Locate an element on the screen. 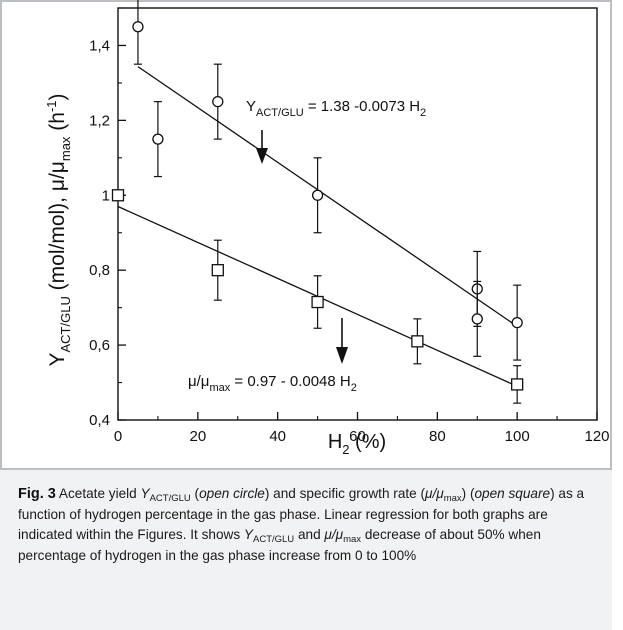  frame-left-border is located at coordinates (1, 315).